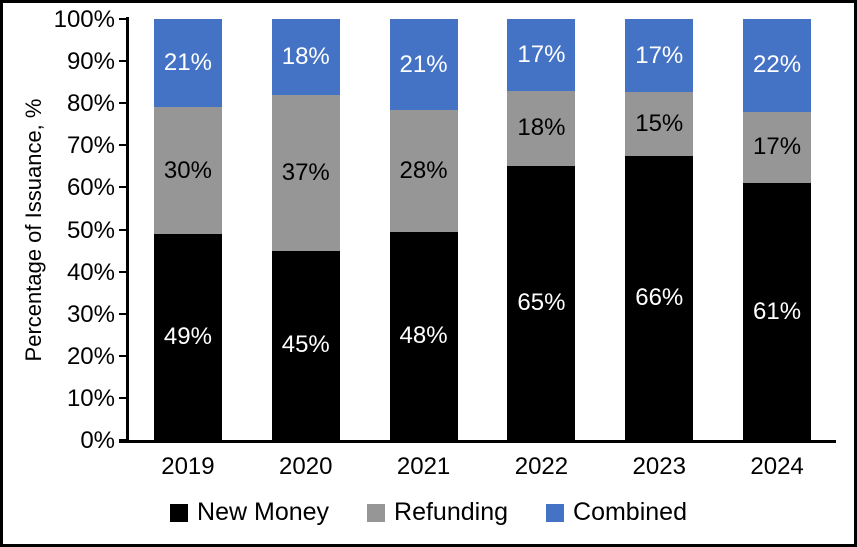  I want to click on bar-data-label: 30%, so click(187, 170).